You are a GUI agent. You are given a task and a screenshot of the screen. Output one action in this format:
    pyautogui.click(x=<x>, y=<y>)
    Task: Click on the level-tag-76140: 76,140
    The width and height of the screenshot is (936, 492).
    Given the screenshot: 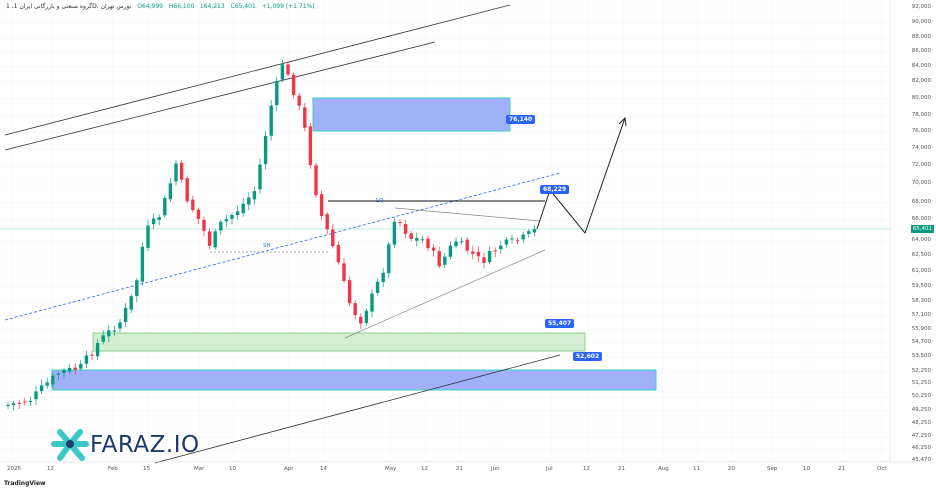 What is the action you would take?
    pyautogui.click(x=521, y=119)
    